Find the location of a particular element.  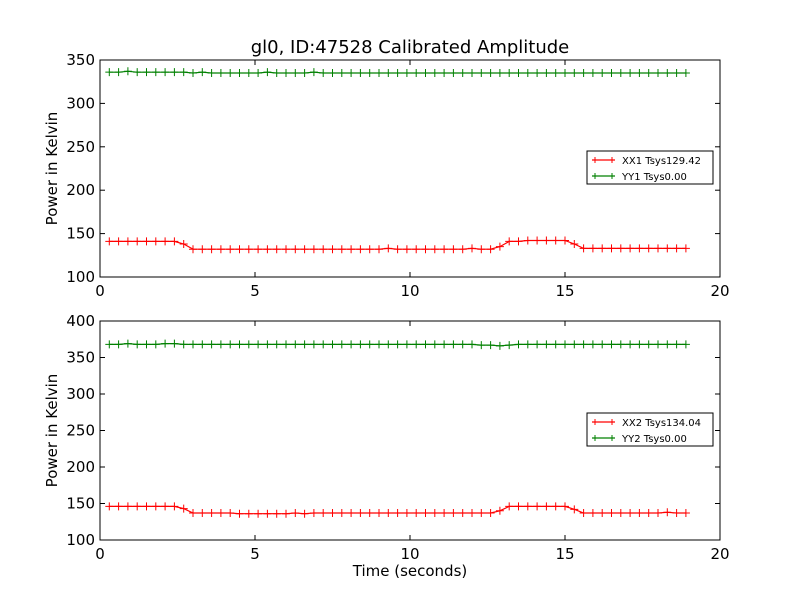

legend-box is located at coordinates (650, 429).